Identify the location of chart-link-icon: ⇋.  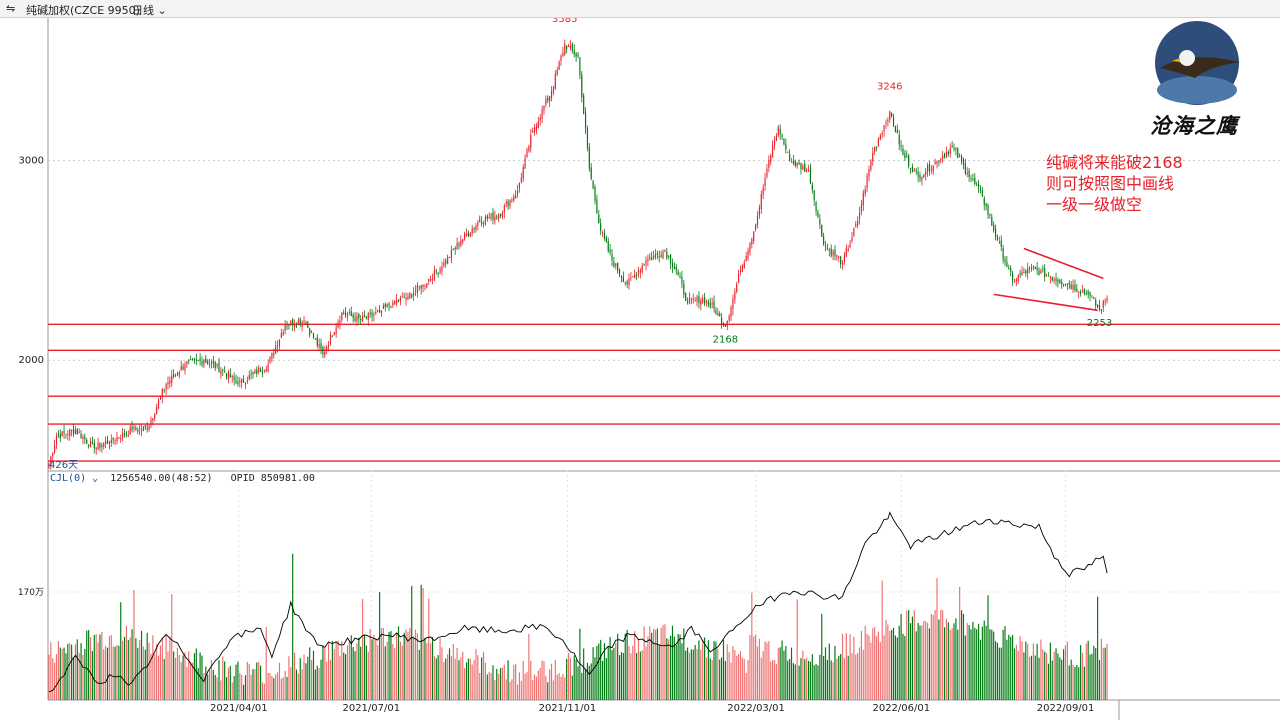
(11, 8).